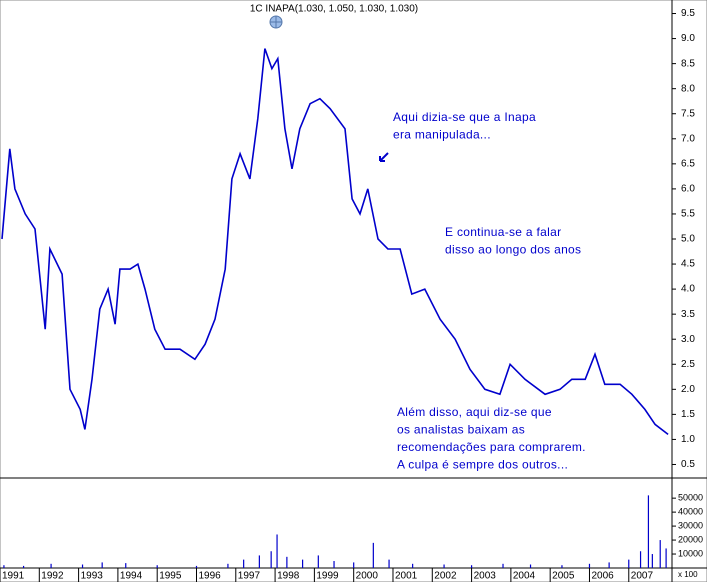 The image size is (707, 582). What do you see at coordinates (563, 576) in the screenshot?
I see `x-tick-label: 2005` at bounding box center [563, 576].